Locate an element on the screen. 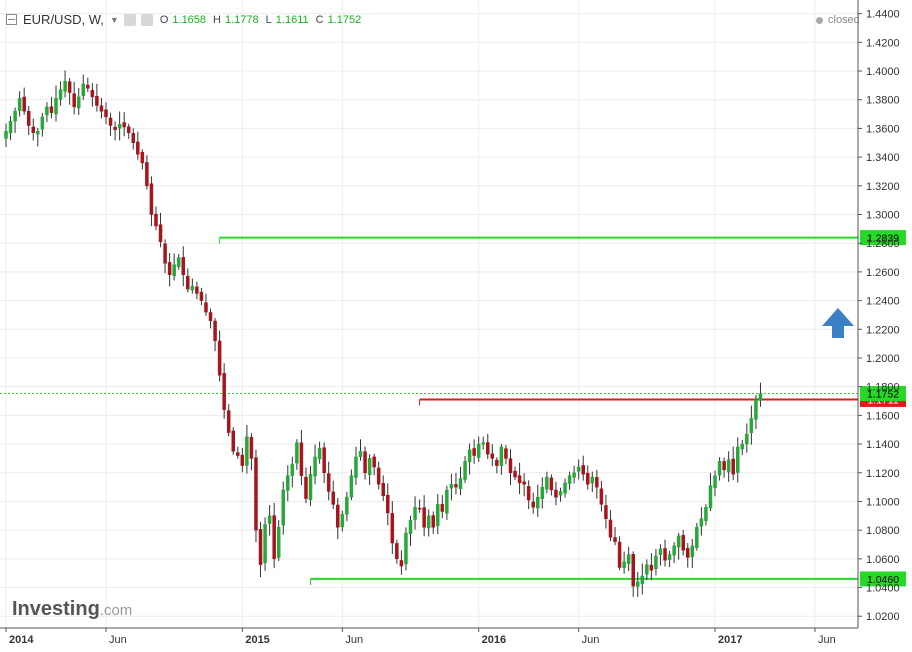 The width and height of the screenshot is (912, 652). low-label: L is located at coordinates (268, 19).